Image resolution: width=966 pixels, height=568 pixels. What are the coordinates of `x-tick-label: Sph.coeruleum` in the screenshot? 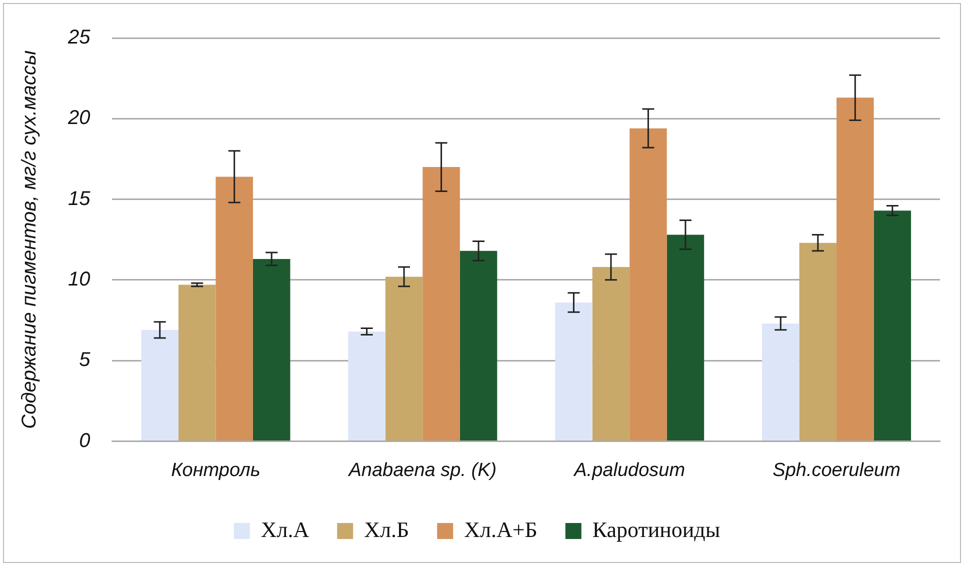 It's located at (836, 470).